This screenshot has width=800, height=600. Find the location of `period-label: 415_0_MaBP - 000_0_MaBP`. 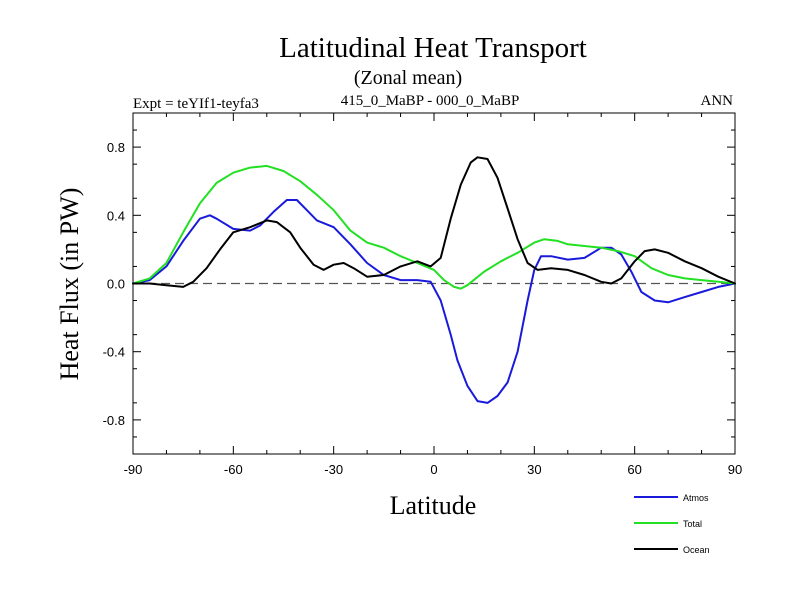

period-label: 415_0_MaBP - 000_0_MaBP is located at coordinates (430, 101).